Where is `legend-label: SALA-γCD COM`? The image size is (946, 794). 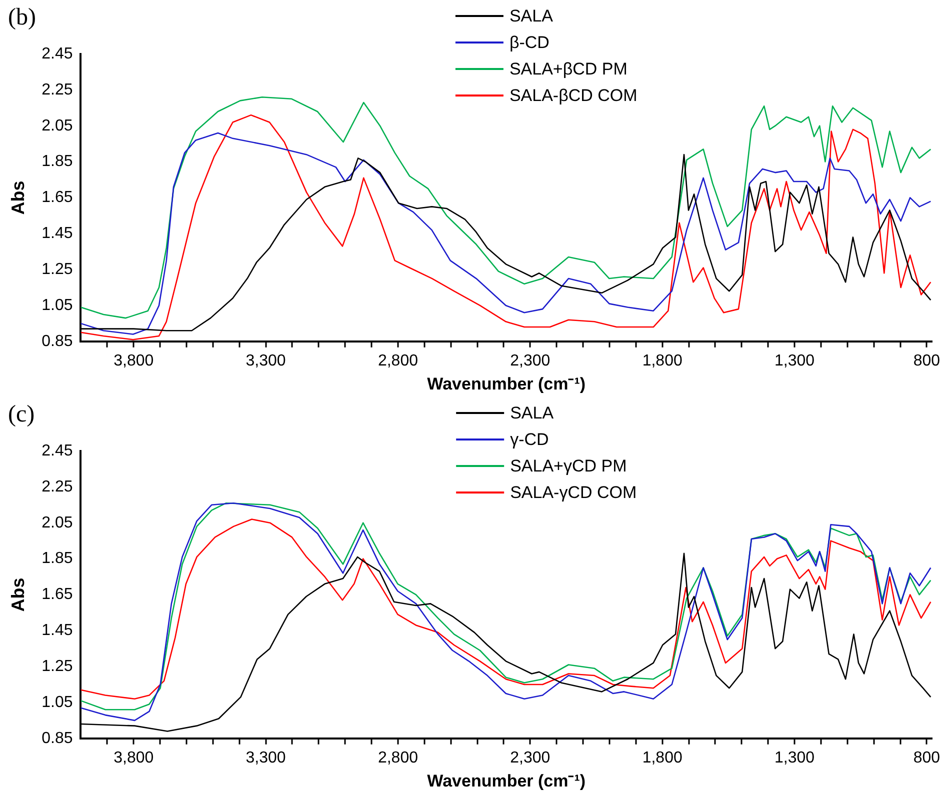 legend-label: SALA-γCD COM is located at coordinates (573, 492).